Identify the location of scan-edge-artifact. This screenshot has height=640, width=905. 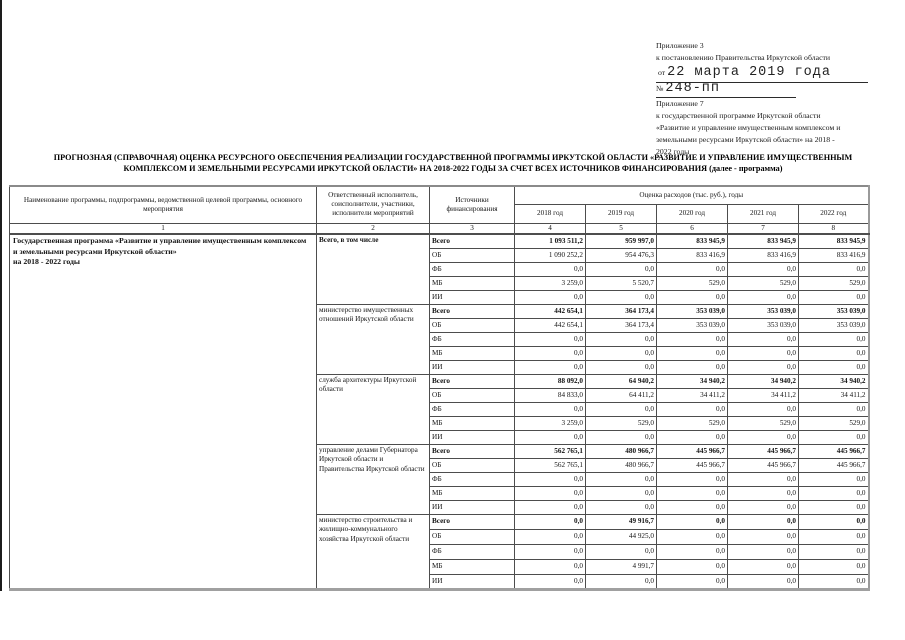
(1, 295).